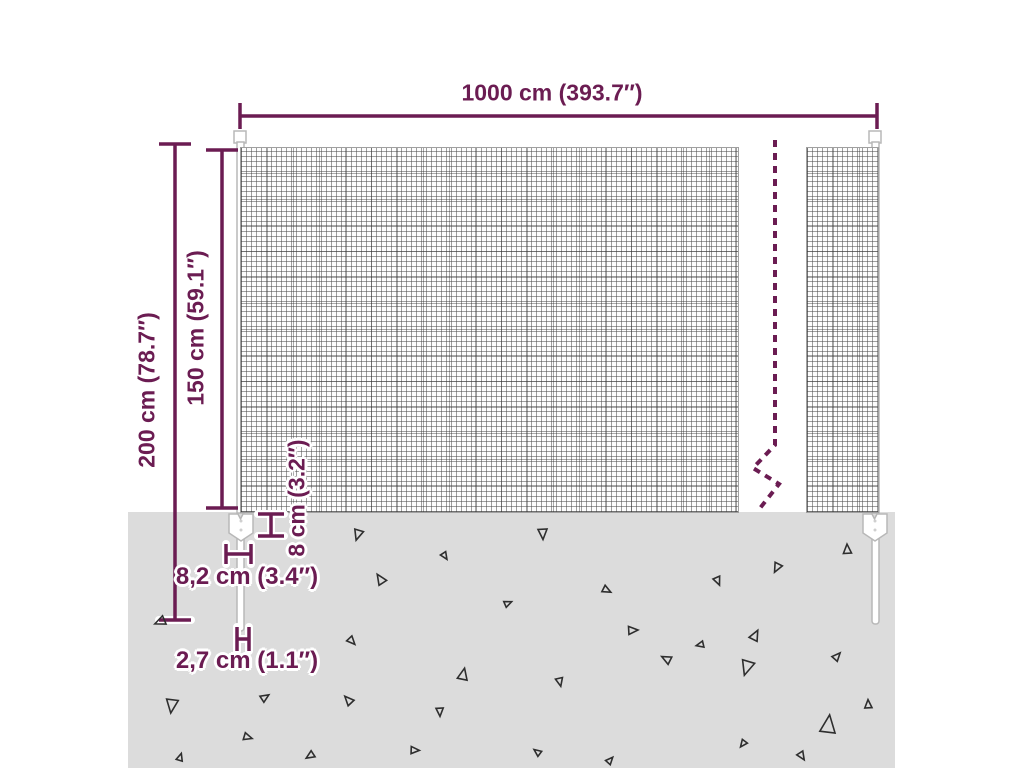 The height and width of the screenshot is (768, 1024). Describe the element at coordinates (271, 525) in the screenshot. I see `dim-clip-height` at that location.